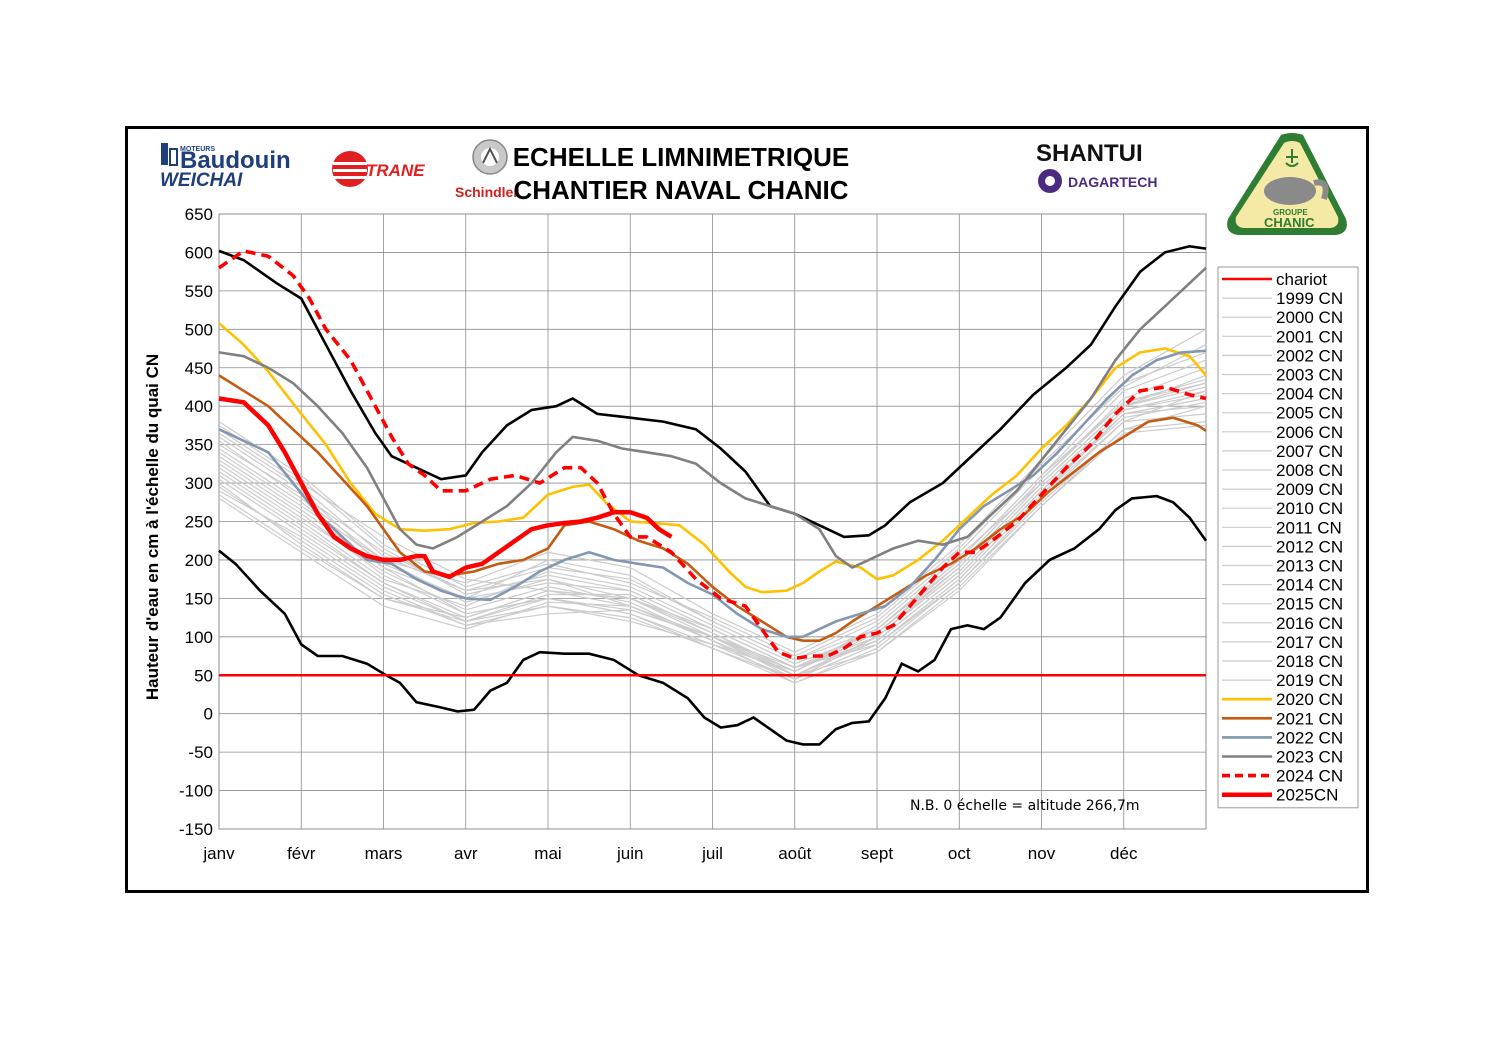 This screenshot has height=1058, width=1497. Describe the element at coordinates (199, 329) in the screenshot. I see `y-tick-label: 500` at that location.